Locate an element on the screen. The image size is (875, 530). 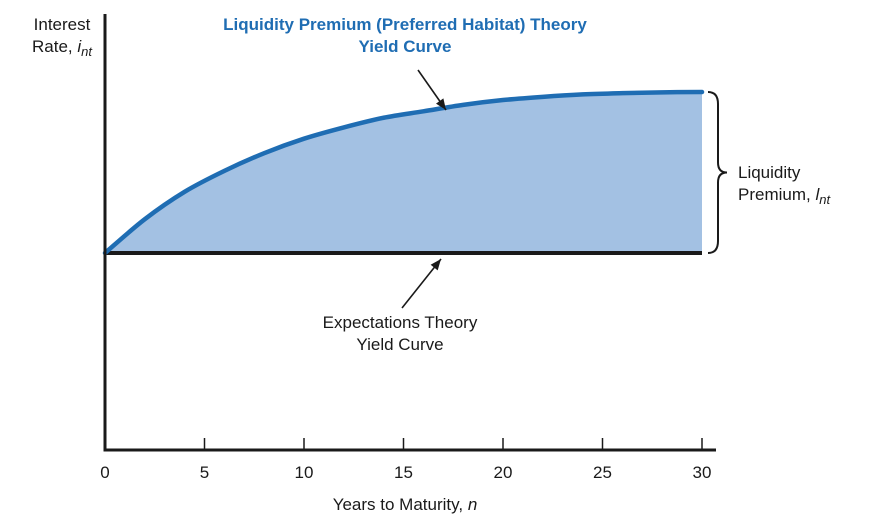
liquidity-premium-text: Premium, is located at coordinates (777, 194).